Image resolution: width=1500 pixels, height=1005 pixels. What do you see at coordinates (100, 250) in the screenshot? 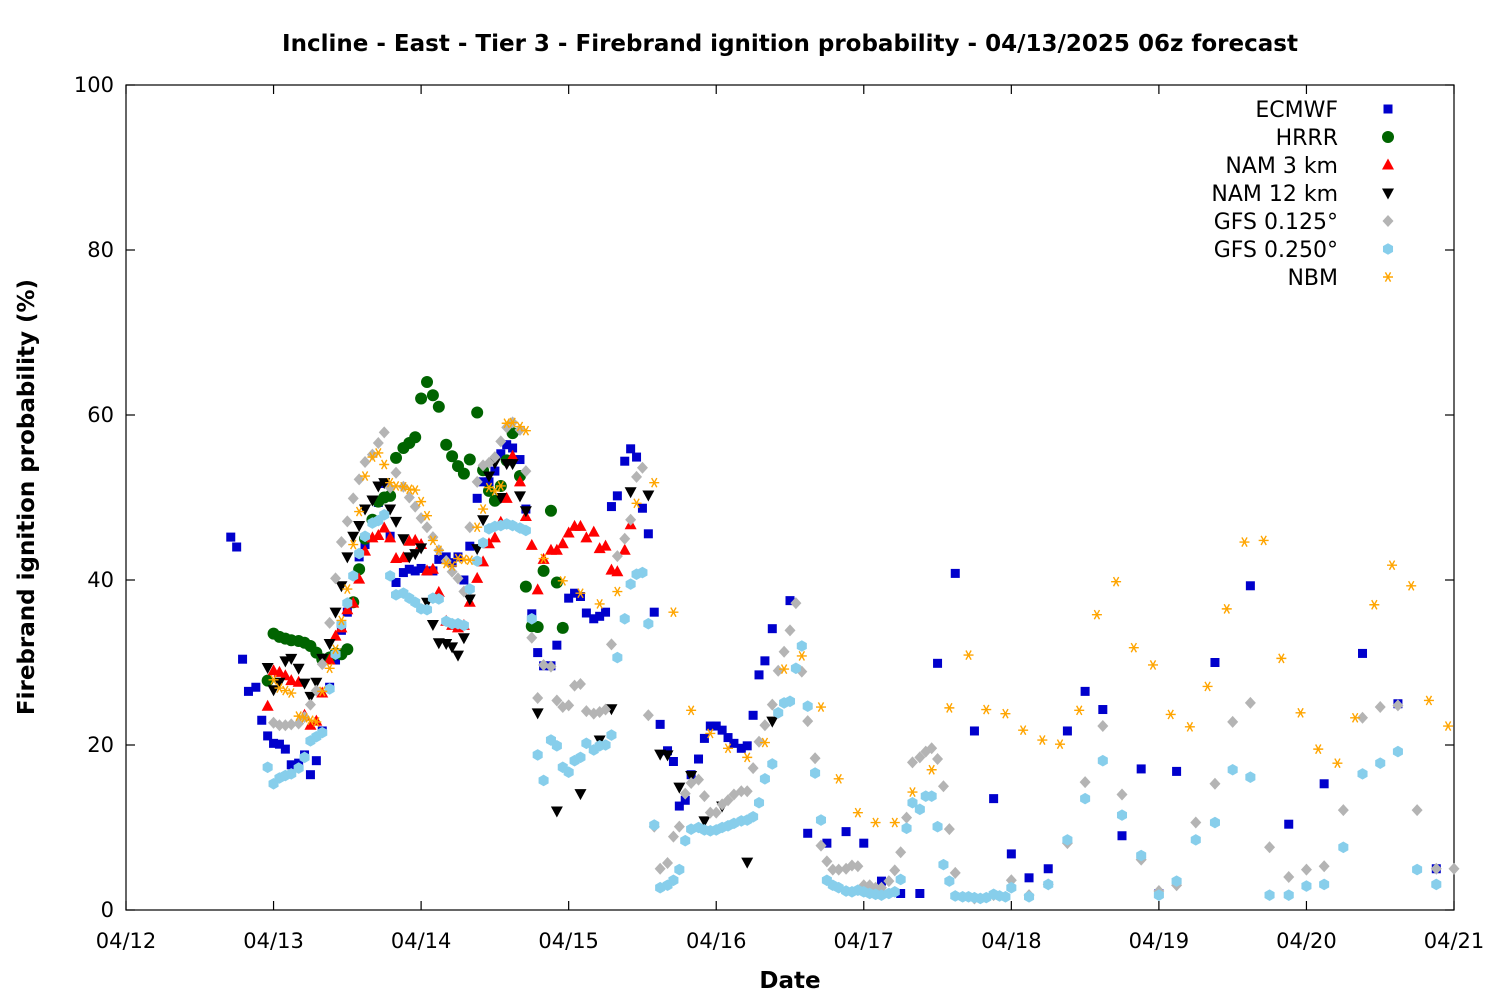
I see `y-tick-label: 80` at bounding box center [100, 250].